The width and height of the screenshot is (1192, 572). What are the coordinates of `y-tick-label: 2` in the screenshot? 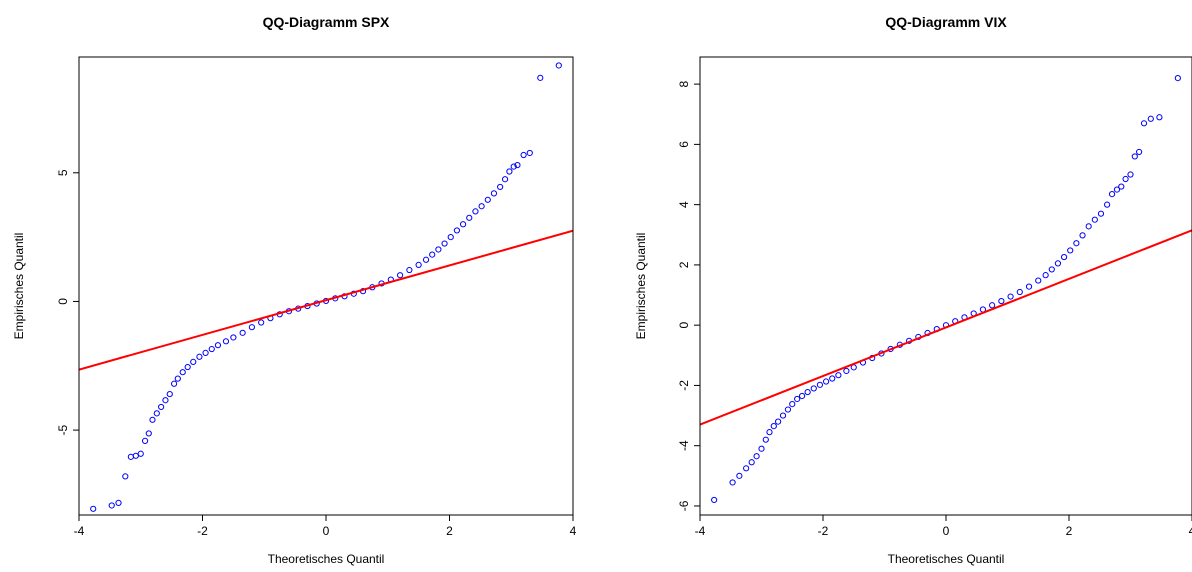 It's located at (684, 264).